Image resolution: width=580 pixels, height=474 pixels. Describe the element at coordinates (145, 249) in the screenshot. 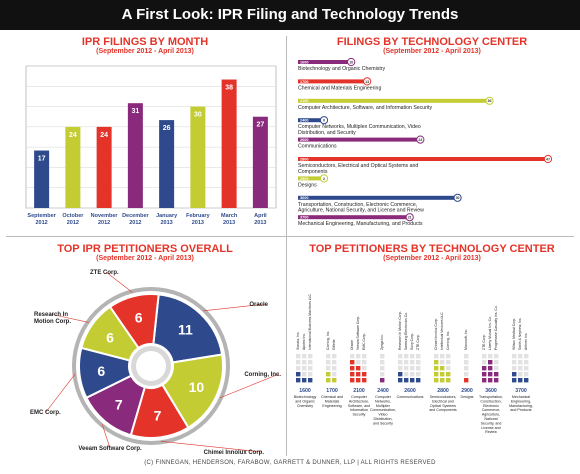

I see `top-petitioners-title: TOP IPR PETITIONERS OVERALL` at that location.